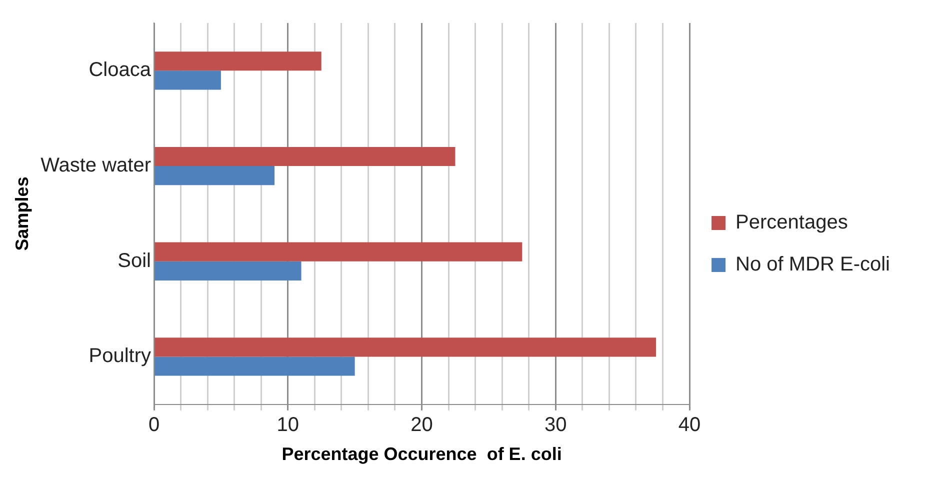  What do you see at coordinates (22, 213) in the screenshot?
I see `y-axis-title: Samples` at bounding box center [22, 213].